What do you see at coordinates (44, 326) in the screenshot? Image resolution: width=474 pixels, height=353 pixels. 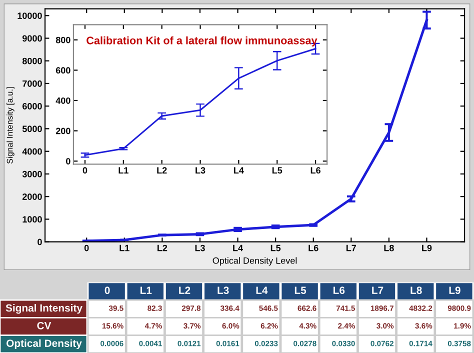 I see `category-label: CV` at bounding box center [44, 326].